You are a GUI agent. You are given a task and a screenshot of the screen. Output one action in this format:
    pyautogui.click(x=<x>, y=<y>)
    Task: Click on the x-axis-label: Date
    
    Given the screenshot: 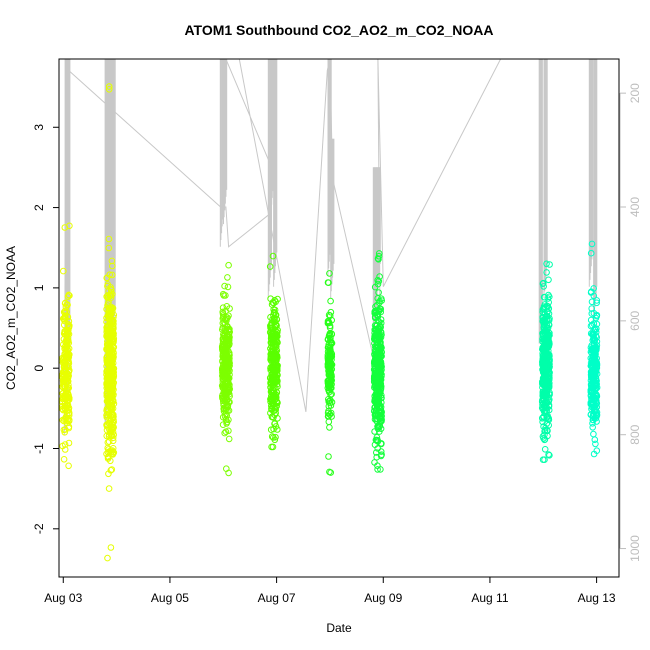 What is the action you would take?
    pyautogui.click(x=339, y=628)
    